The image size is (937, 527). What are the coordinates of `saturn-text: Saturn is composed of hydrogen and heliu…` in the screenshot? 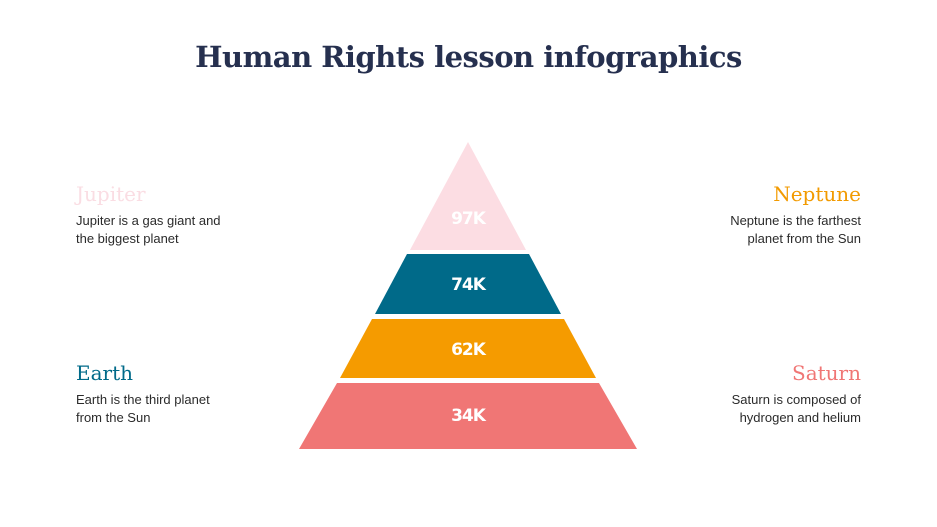 It's located at (796, 408).